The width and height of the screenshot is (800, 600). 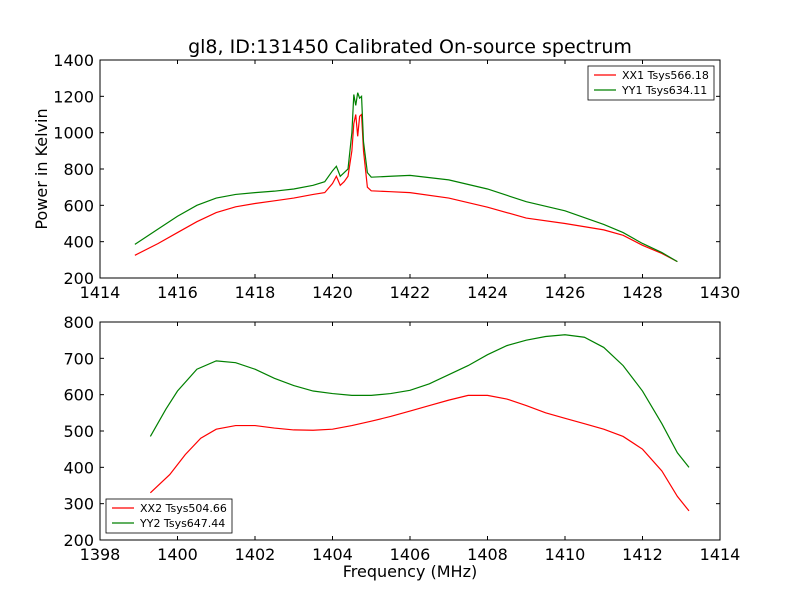 I want to click on x-tick-label: 1402, so click(x=255, y=554).